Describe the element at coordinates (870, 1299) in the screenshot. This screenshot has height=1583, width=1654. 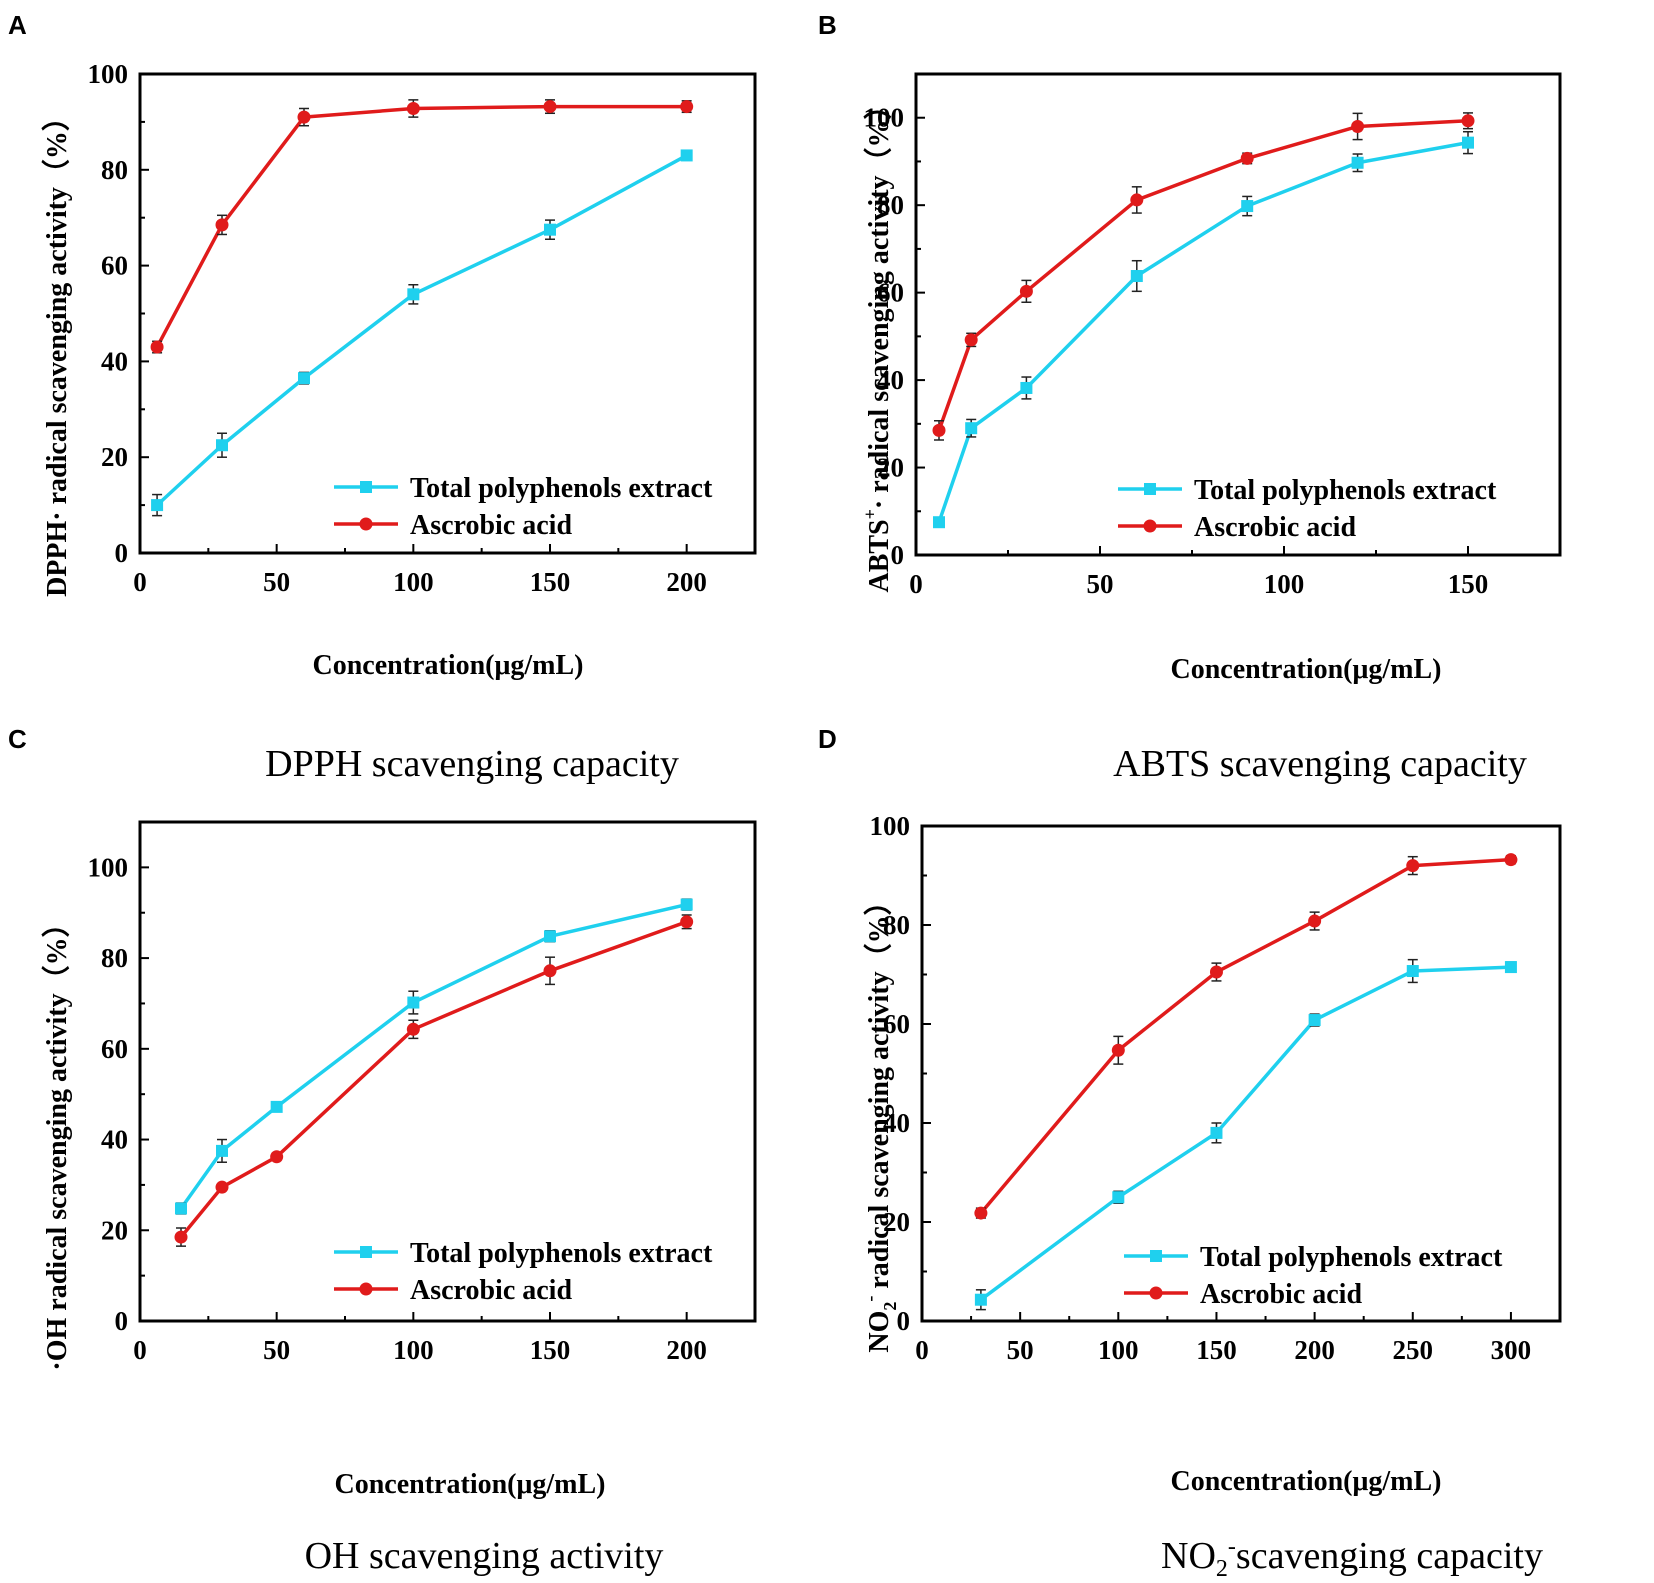
I see `y-axis-title-d-sup: -` at that location.